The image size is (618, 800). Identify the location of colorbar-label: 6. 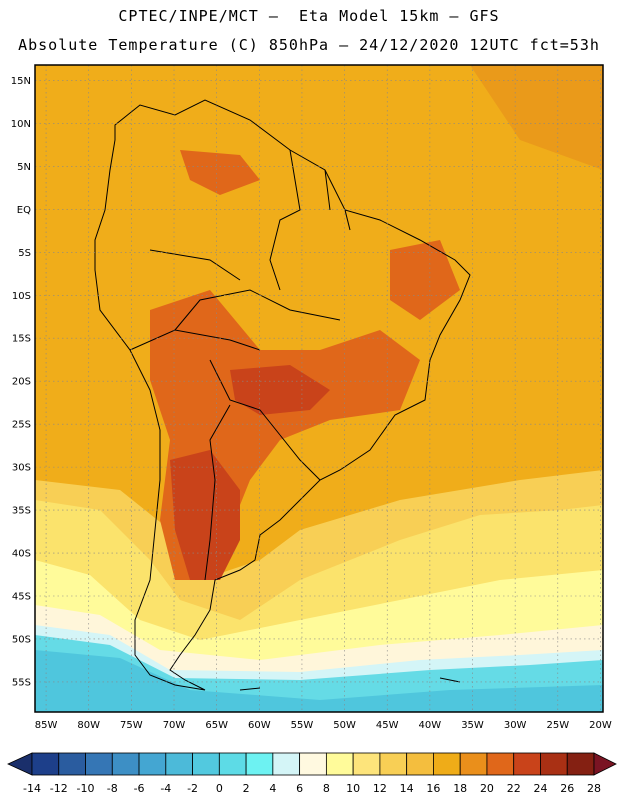
(299, 788).